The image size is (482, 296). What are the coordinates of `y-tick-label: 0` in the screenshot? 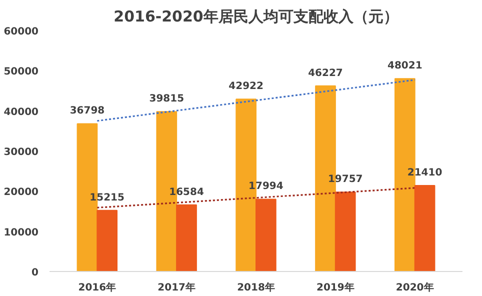 It's located at (35, 273).